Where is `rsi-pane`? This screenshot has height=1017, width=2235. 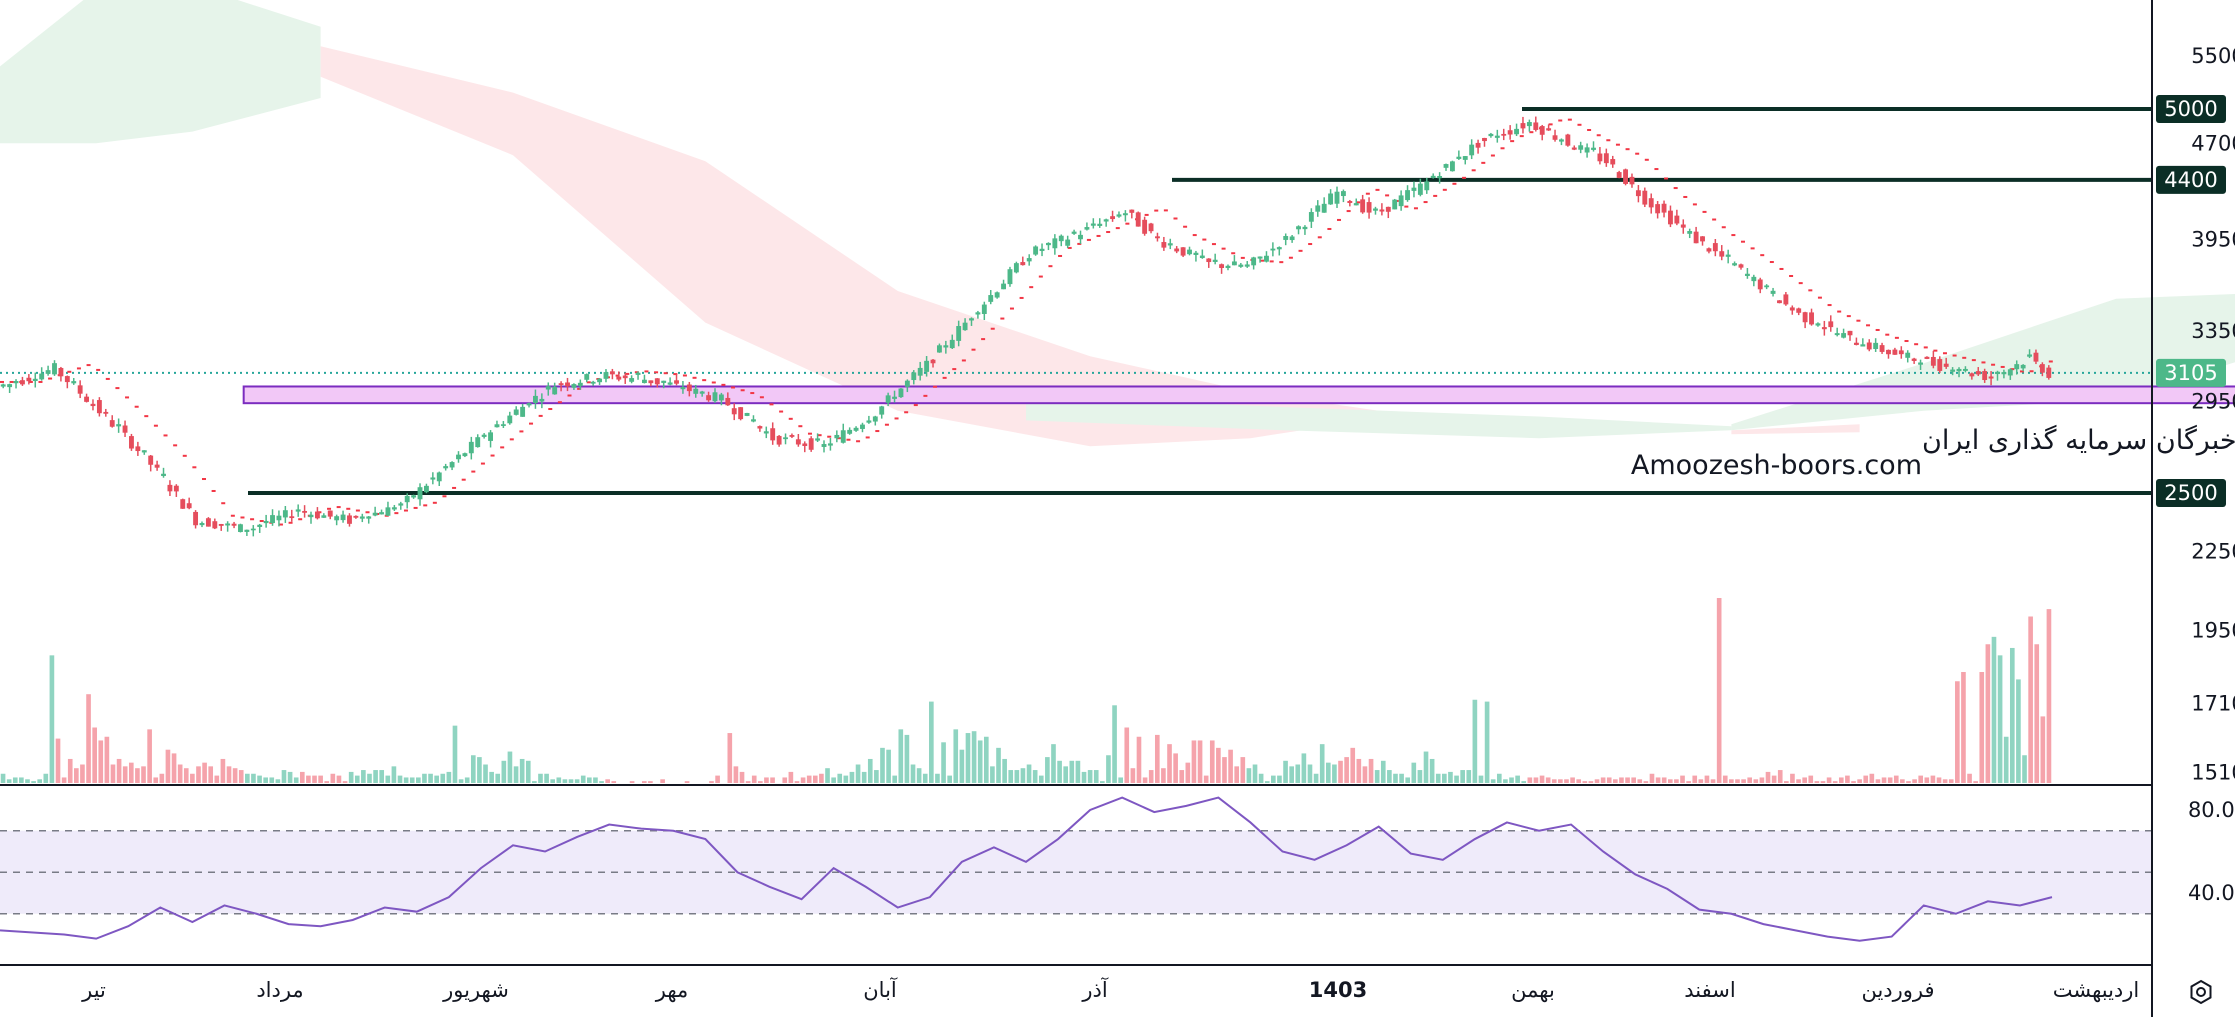
rsi-pane is located at coordinates (1076, 869).